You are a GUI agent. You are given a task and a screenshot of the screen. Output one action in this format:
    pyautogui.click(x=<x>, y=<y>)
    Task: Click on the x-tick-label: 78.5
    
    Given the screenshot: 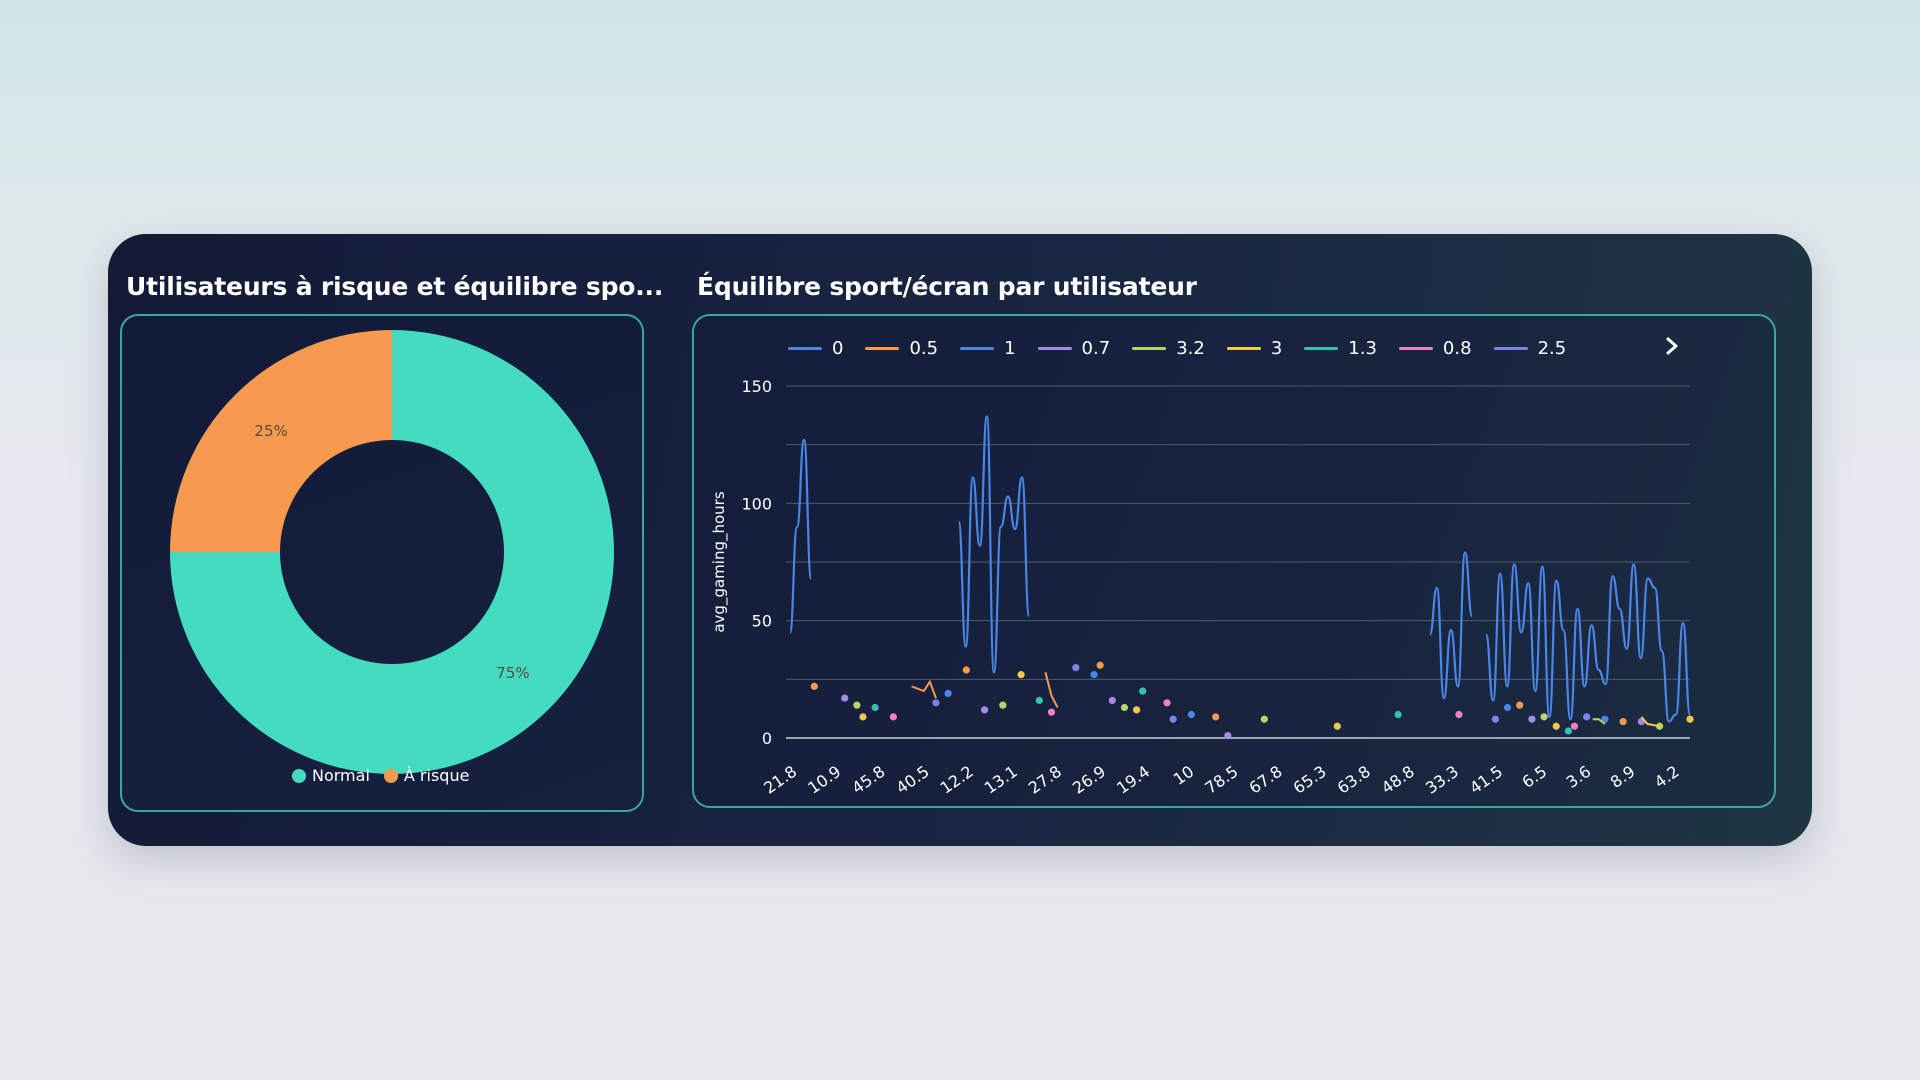 What is the action you would take?
    pyautogui.click(x=1221, y=780)
    